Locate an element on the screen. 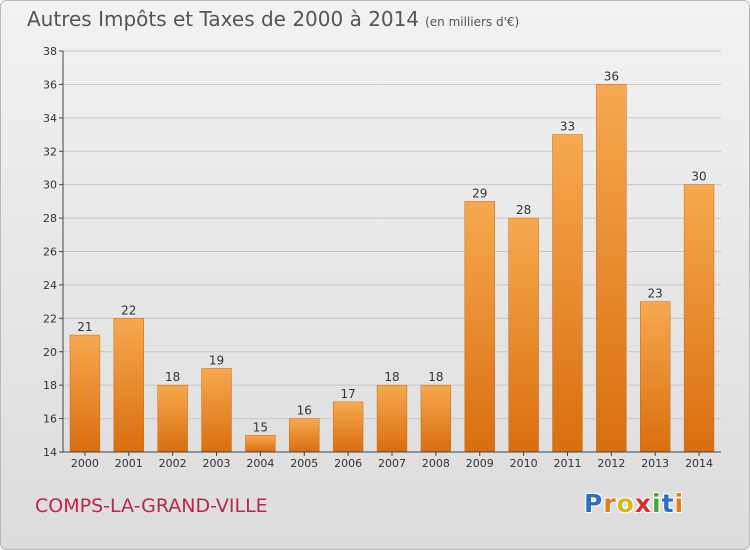  commune-name: COMPS-LA-GRAND-VILLE is located at coordinates (151, 506).